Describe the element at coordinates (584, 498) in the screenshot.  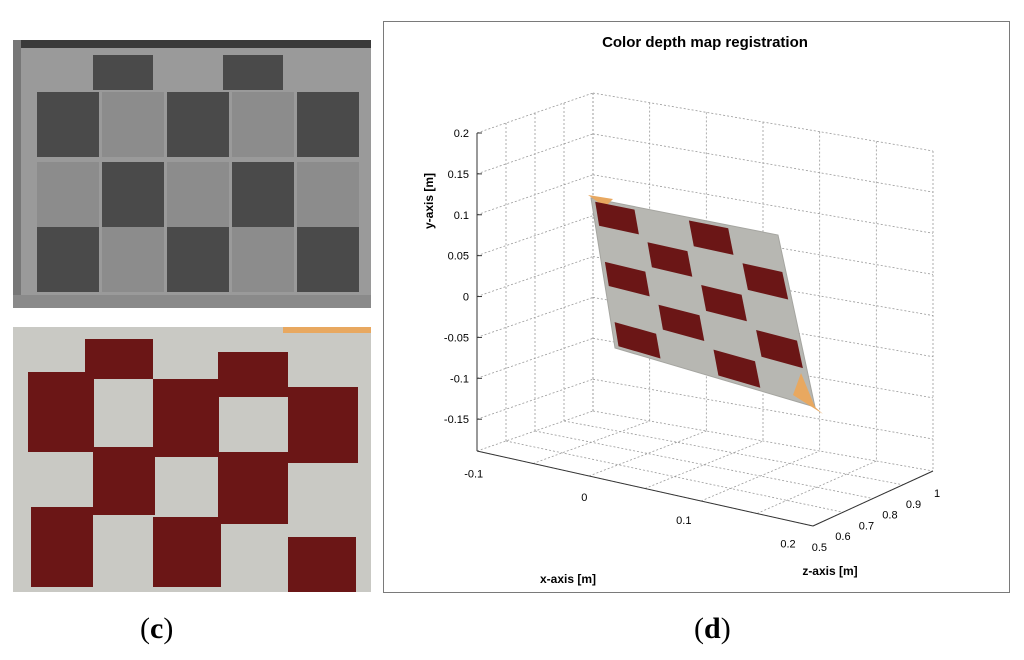
I see `x-tick-label: 0` at that location.